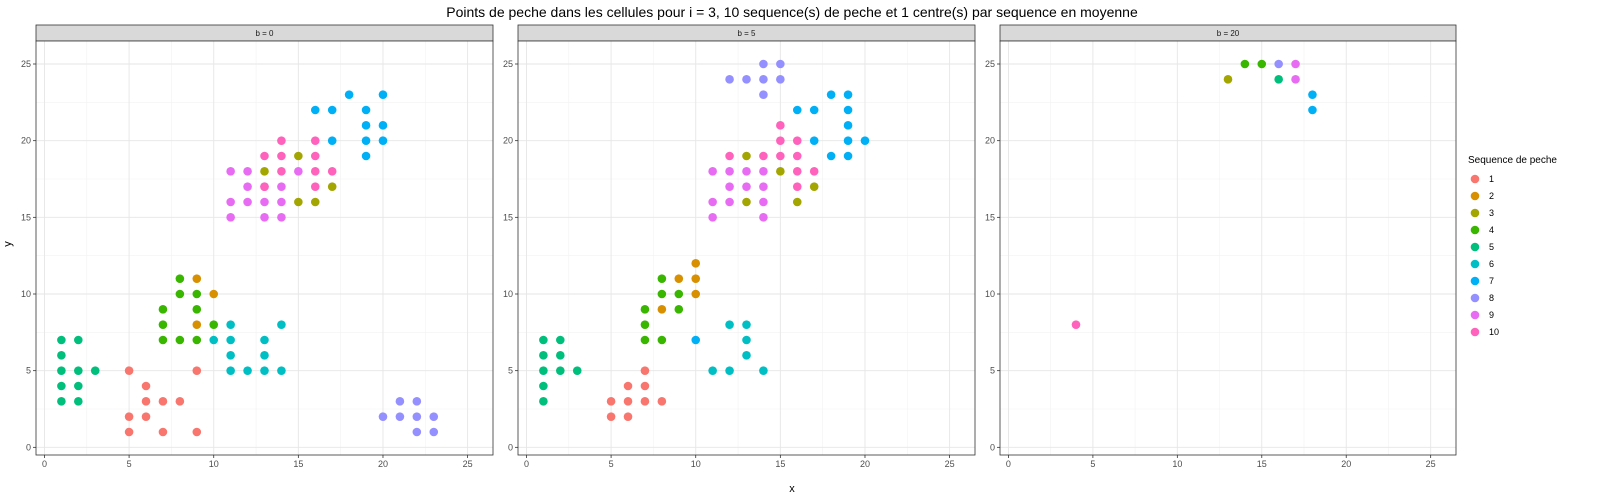 This screenshot has width=1600, height=500. Describe the element at coordinates (1482, 264) in the screenshot. I see `legend-item: 6` at that location.